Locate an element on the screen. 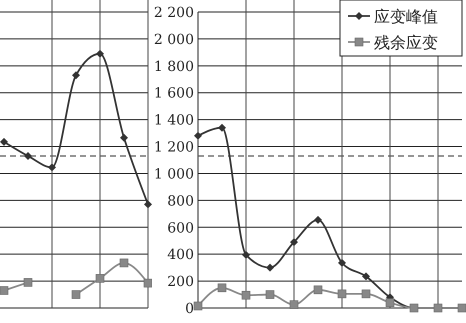 The height and width of the screenshot is (323, 466). y-tick-label: 600 is located at coordinates (180, 228).